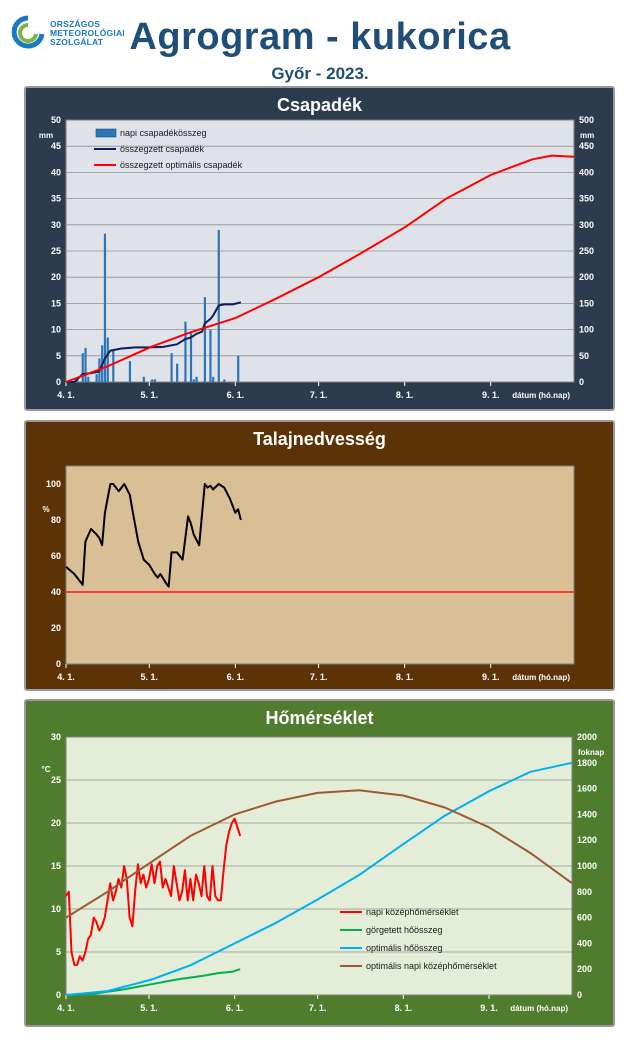  Describe the element at coordinates (587, 135) in the screenshot. I see `y2-axis-label: mm` at that location.